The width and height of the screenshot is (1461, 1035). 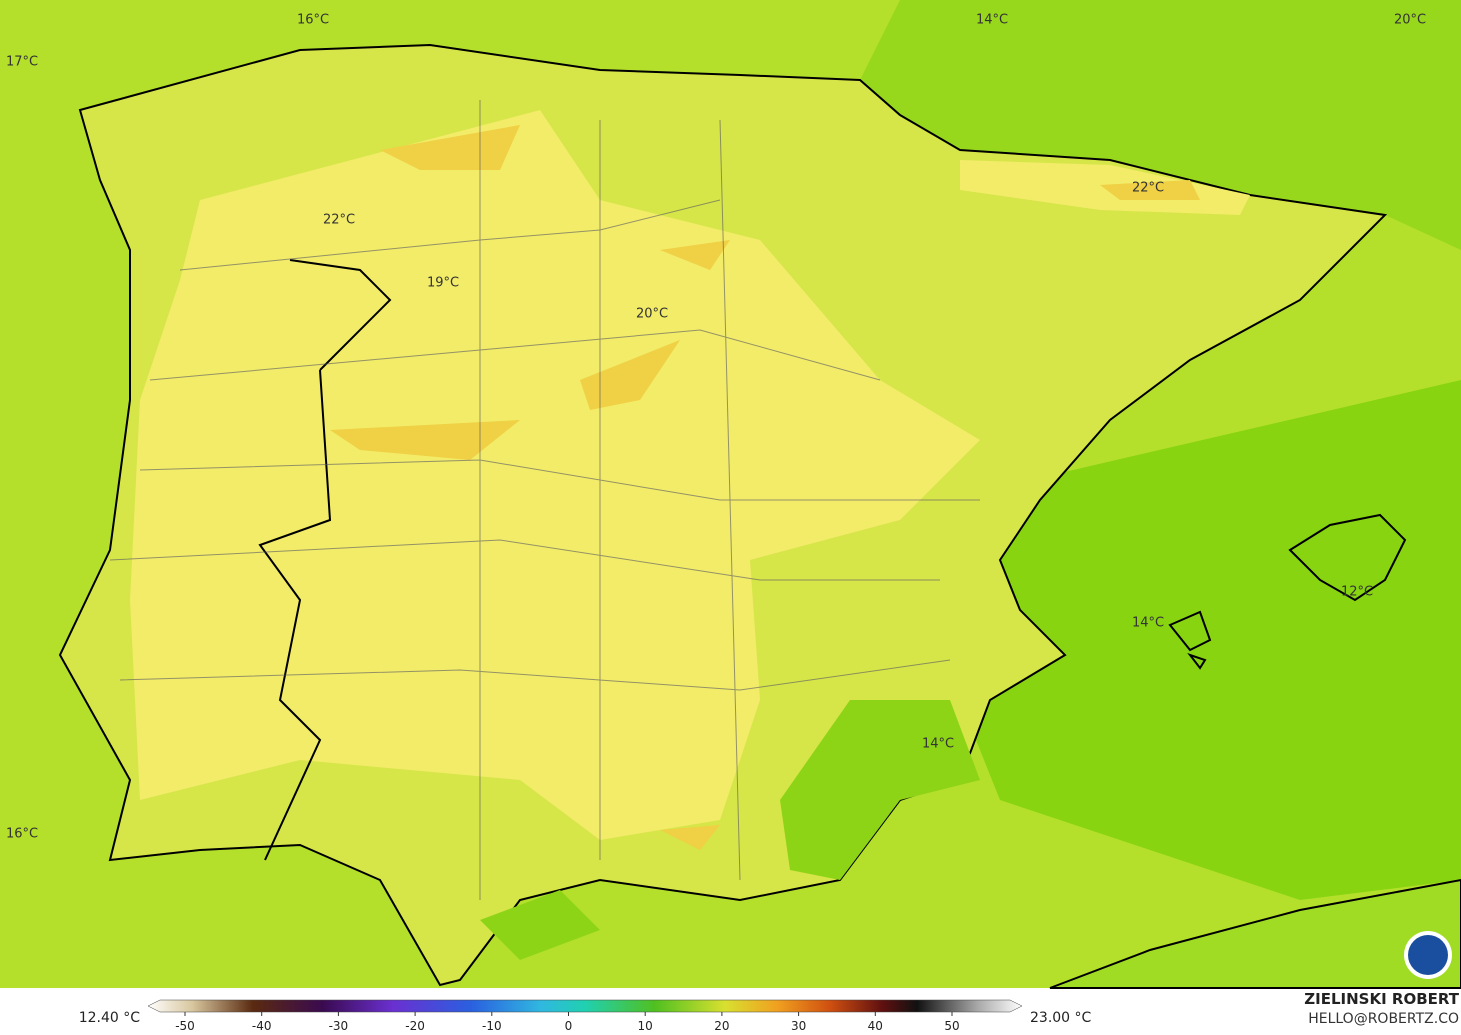 What do you see at coordinates (721, 1026) in the screenshot?
I see `colorbar-tick-label: 20` at bounding box center [721, 1026].